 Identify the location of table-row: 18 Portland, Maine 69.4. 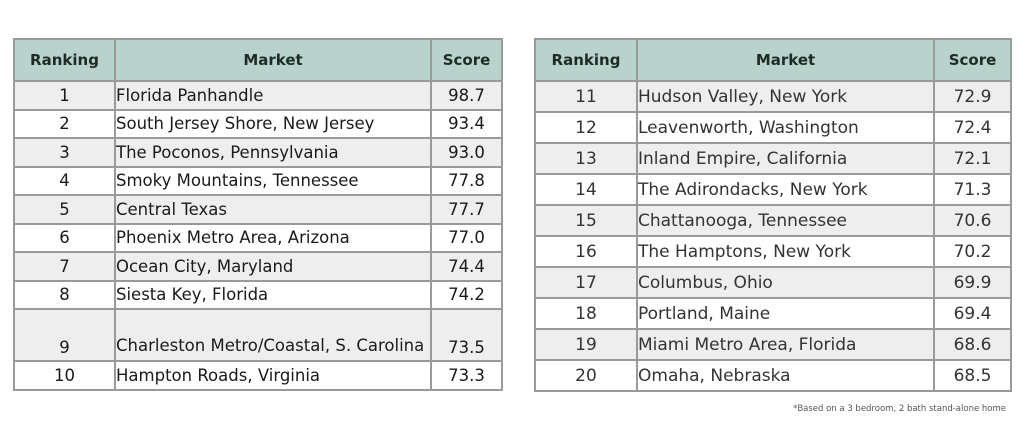
(773, 313).